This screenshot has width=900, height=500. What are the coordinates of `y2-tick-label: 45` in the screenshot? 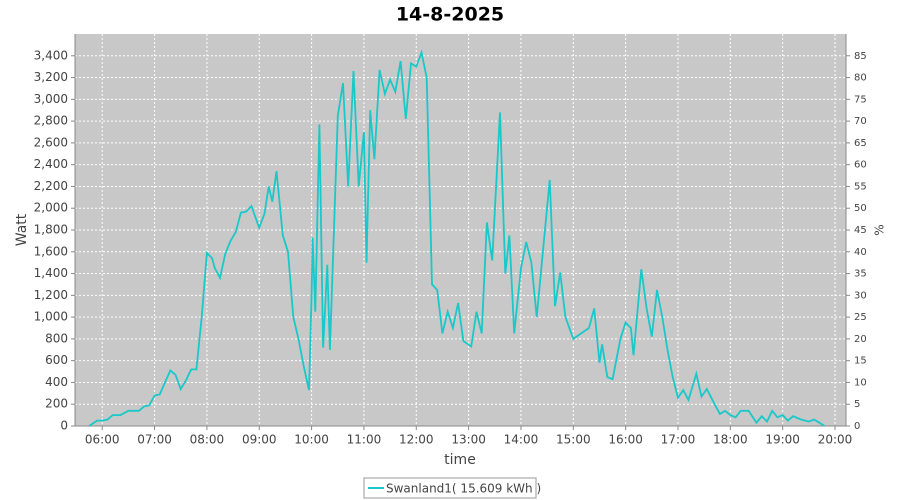 It's located at (860, 230).